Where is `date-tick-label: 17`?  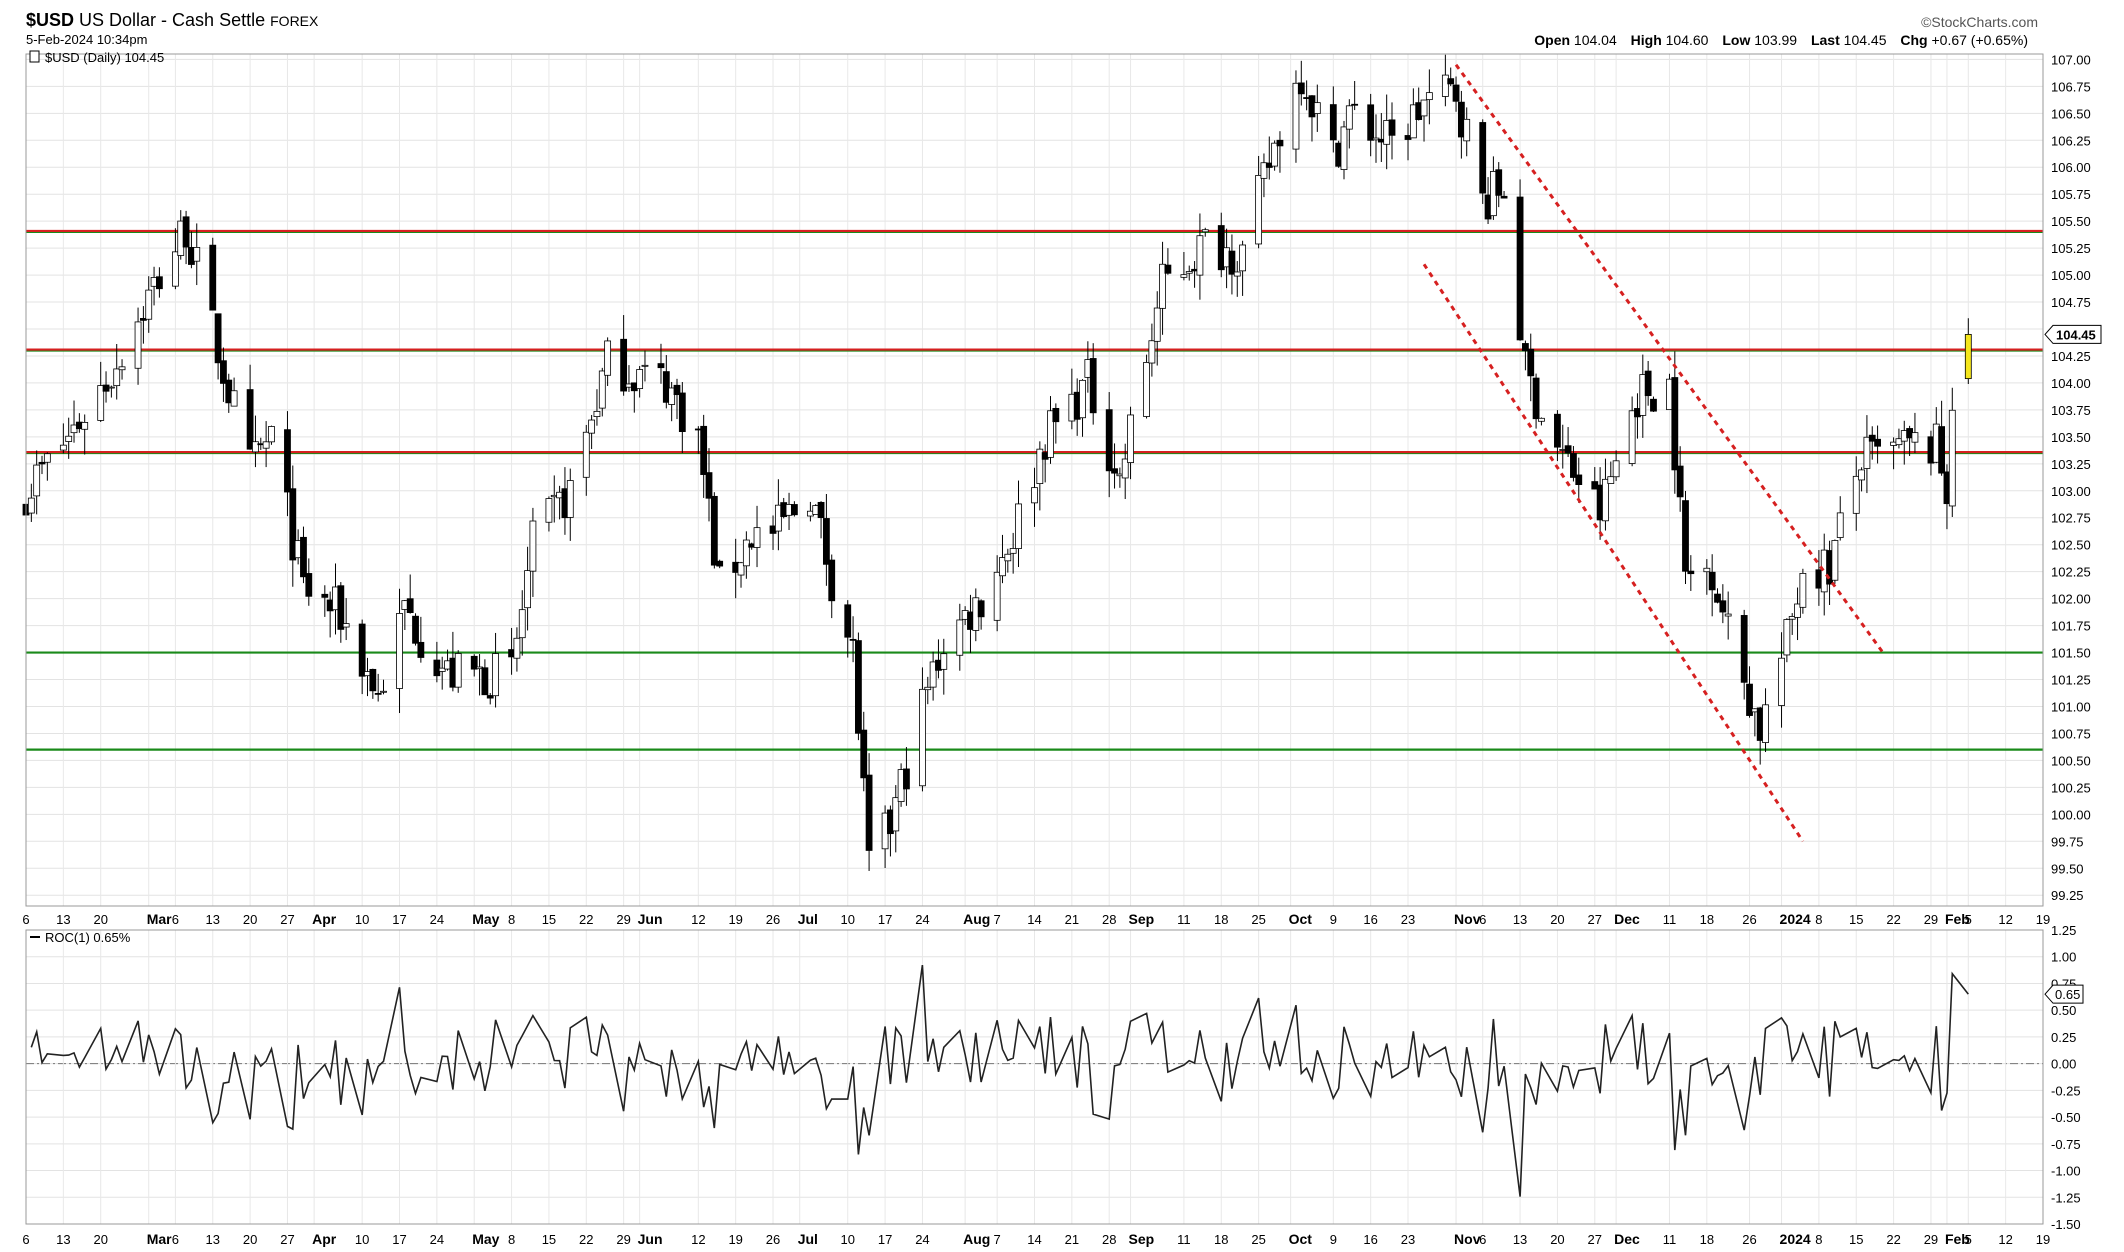
date-tick-label: 17 is located at coordinates (885, 1239).